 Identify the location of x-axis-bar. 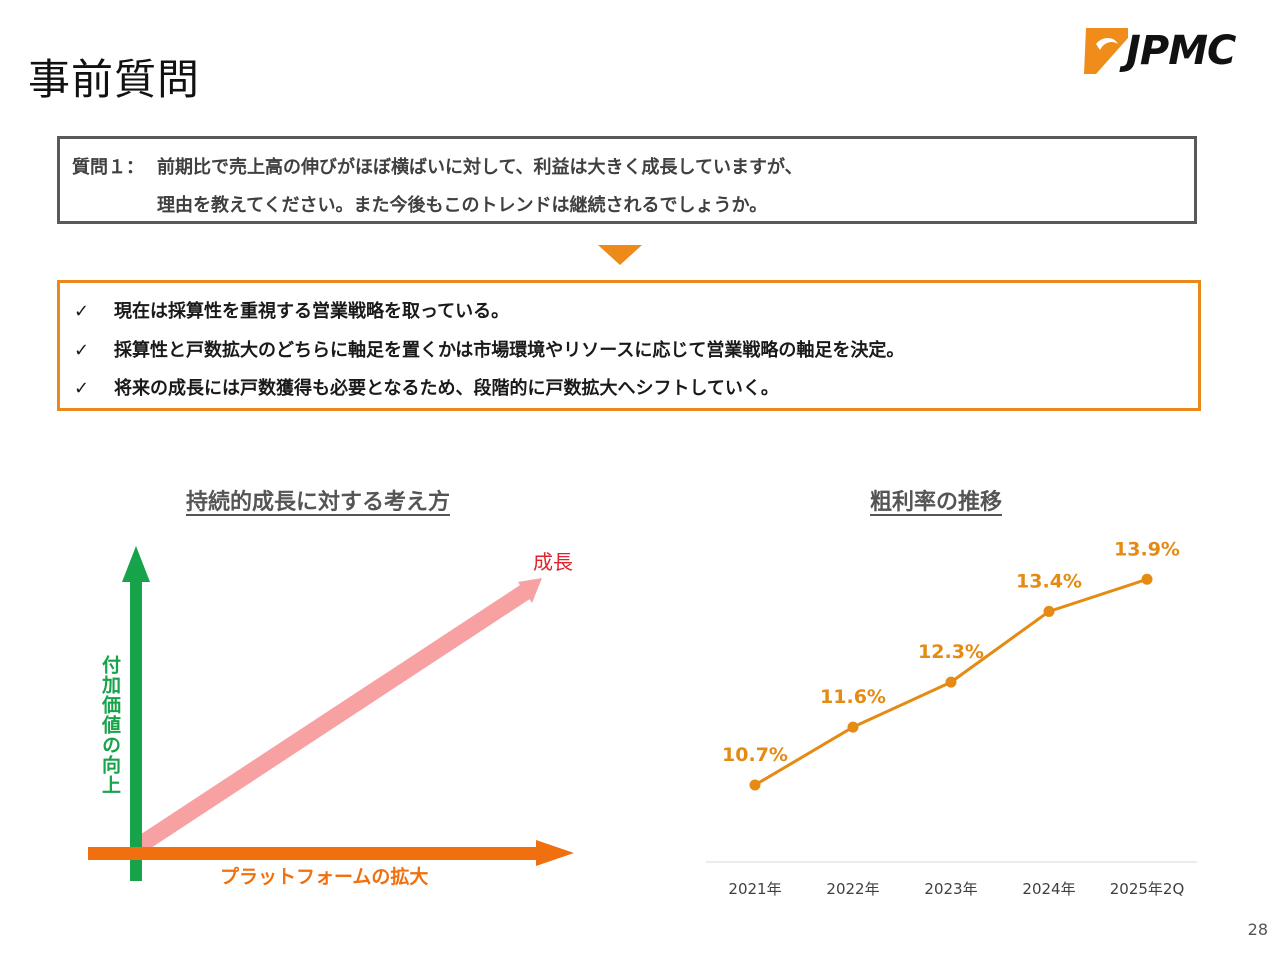
(314, 853).